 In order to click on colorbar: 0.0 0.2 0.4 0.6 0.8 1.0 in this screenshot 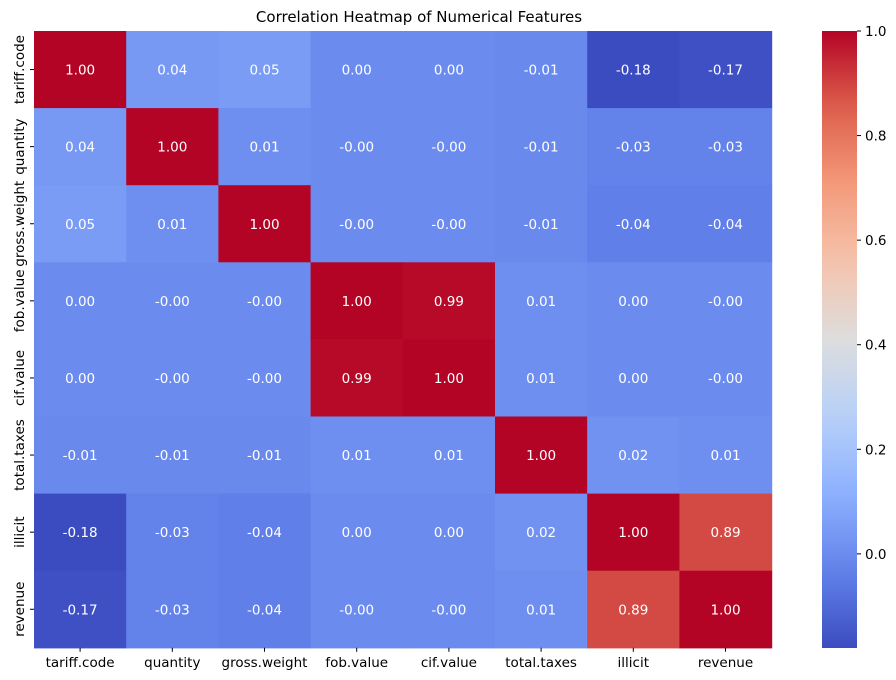, I will do `click(854, 336)`.